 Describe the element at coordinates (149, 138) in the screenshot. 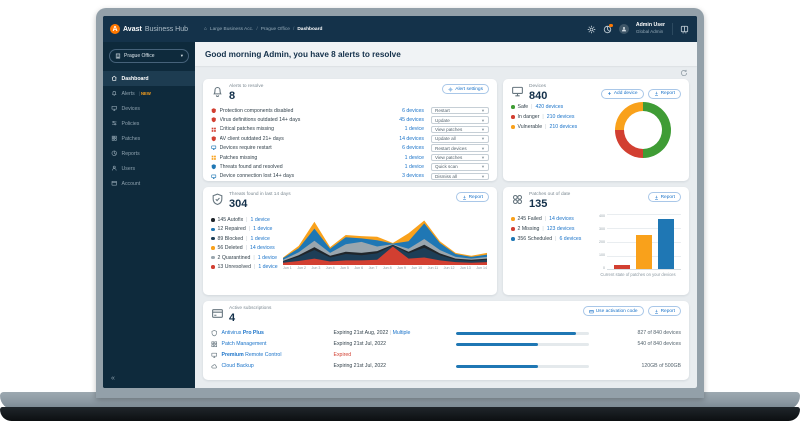

I see `sidebar-item-patches: Patches` at that location.